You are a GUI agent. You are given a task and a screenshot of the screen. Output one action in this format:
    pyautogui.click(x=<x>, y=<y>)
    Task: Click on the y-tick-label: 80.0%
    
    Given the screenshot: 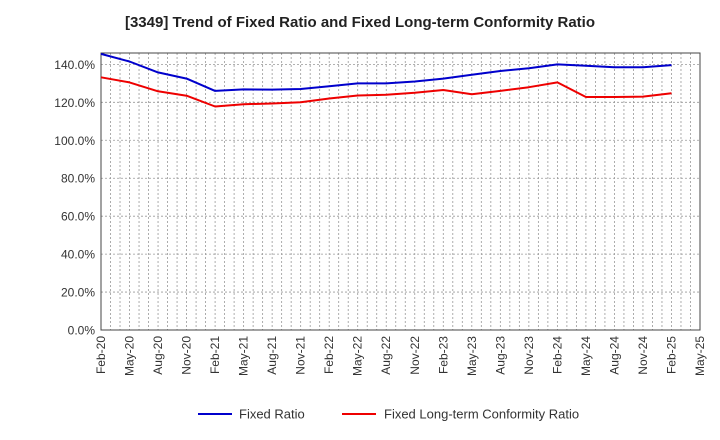 What is the action you would take?
    pyautogui.click(x=78, y=179)
    